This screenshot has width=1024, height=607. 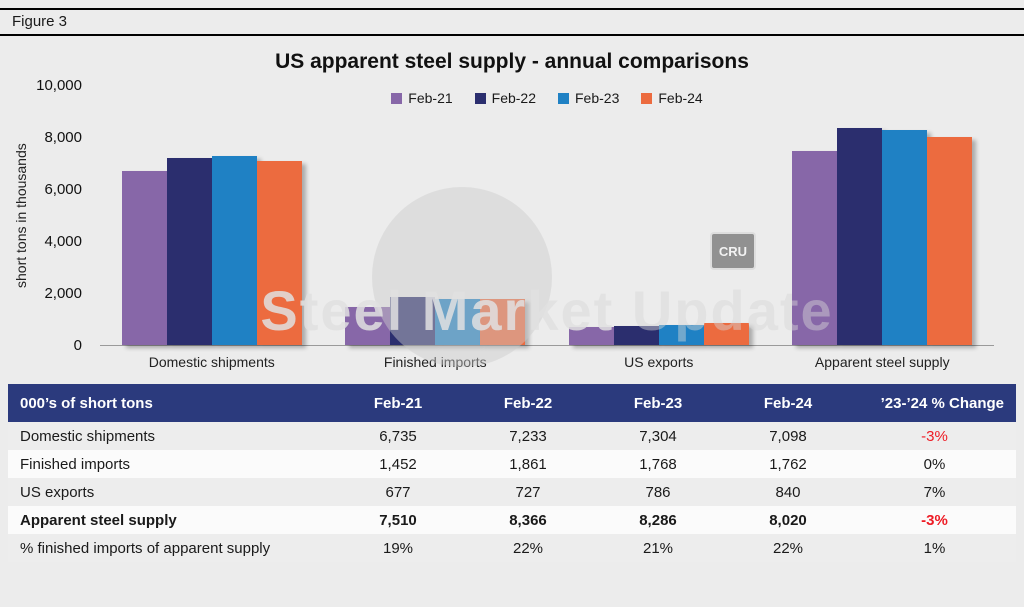 I want to click on cell-value: 1,861, so click(x=528, y=464).